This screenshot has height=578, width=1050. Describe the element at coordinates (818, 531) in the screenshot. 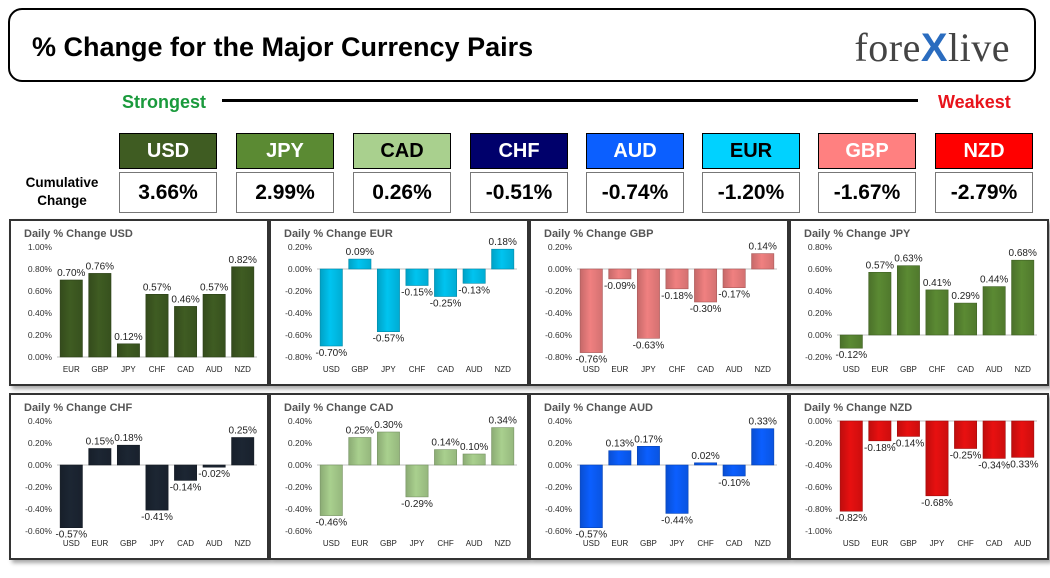

I see `y-tick-label: -1.00%` at that location.